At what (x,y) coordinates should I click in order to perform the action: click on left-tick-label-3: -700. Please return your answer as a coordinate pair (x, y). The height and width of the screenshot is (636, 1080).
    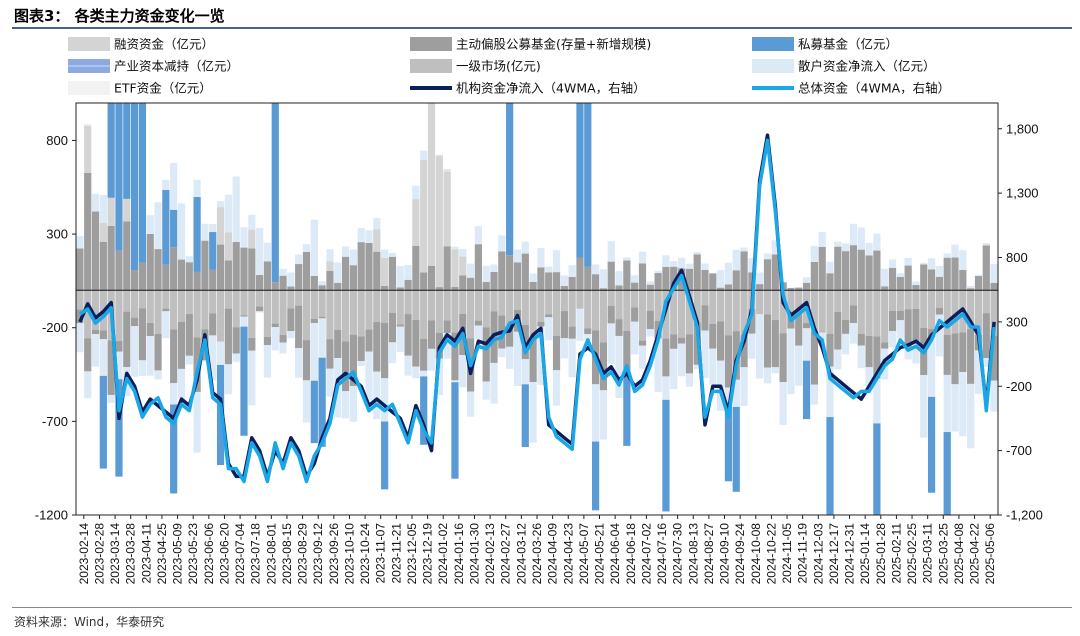
    Looking at the image, I should click on (55, 421).